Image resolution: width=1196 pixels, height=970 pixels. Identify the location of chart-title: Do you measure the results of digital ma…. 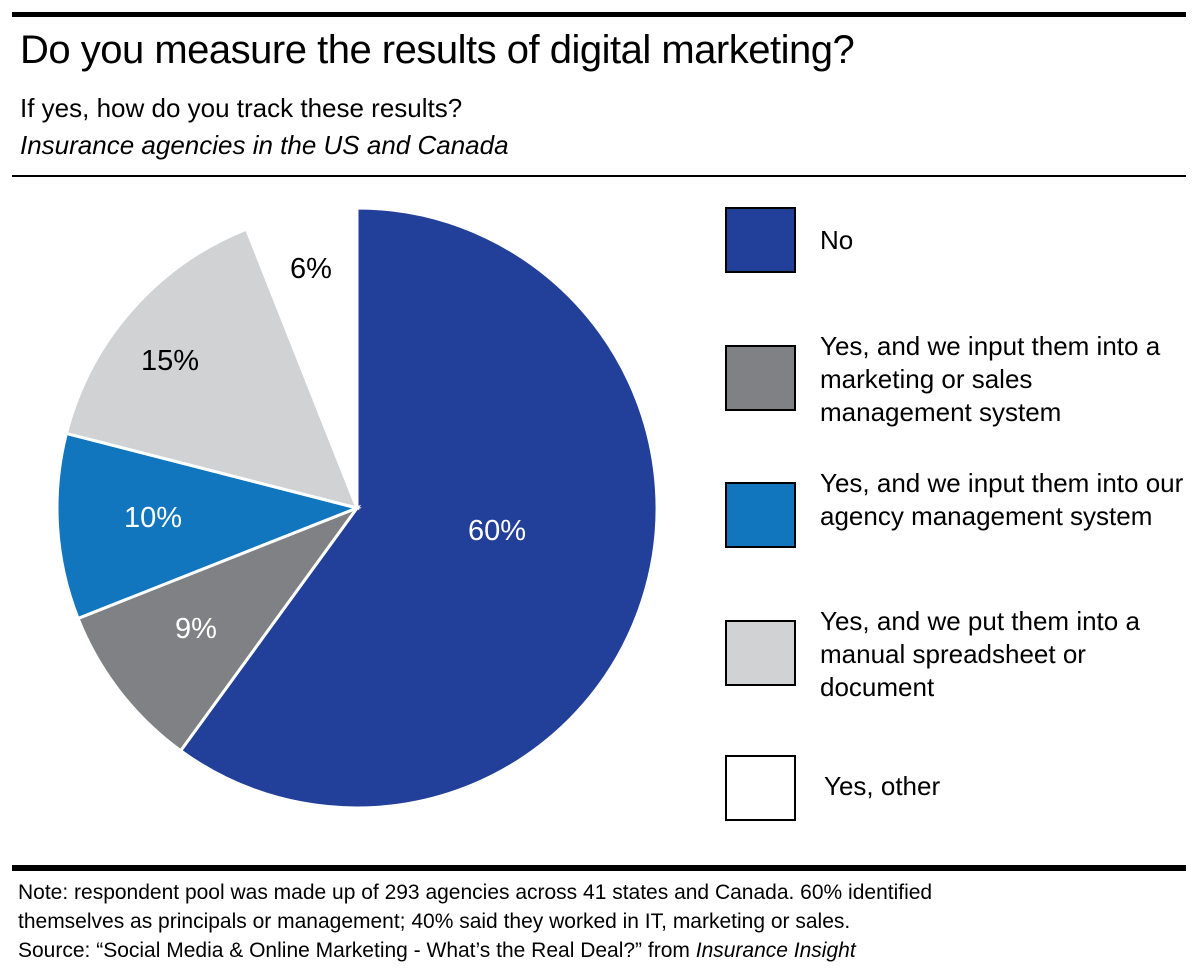
(437, 50).